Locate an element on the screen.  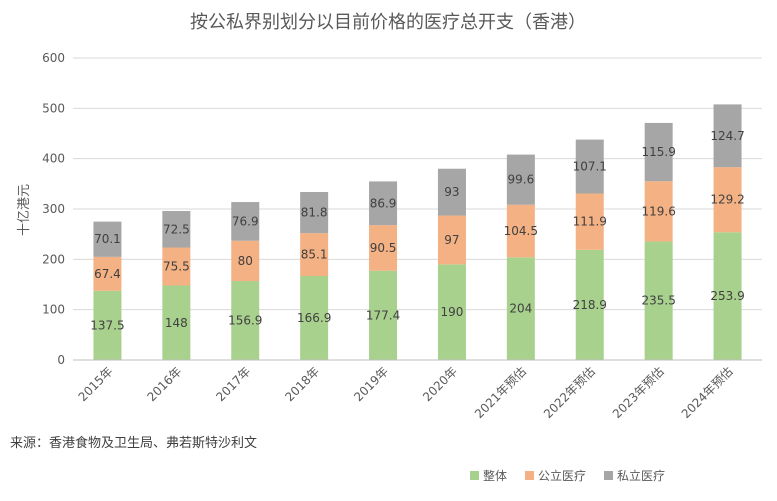
data-label: 67.4 is located at coordinates (107, 274).